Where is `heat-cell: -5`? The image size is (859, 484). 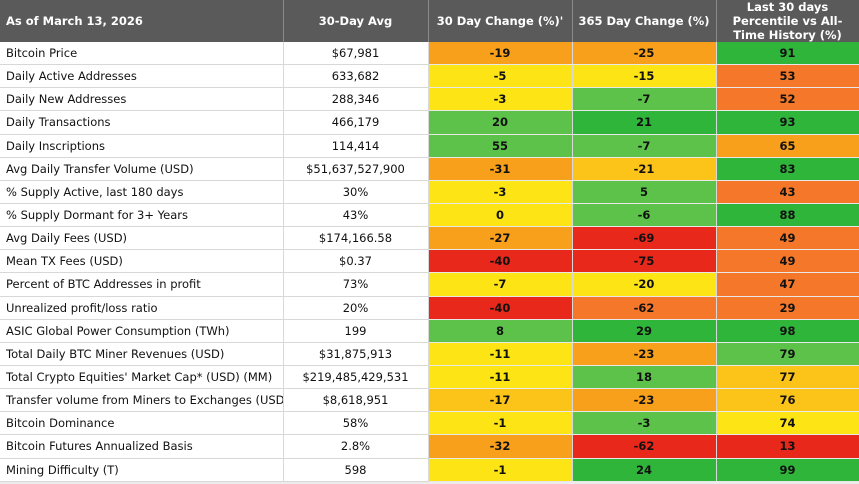 heat-cell: -5 is located at coordinates (500, 76).